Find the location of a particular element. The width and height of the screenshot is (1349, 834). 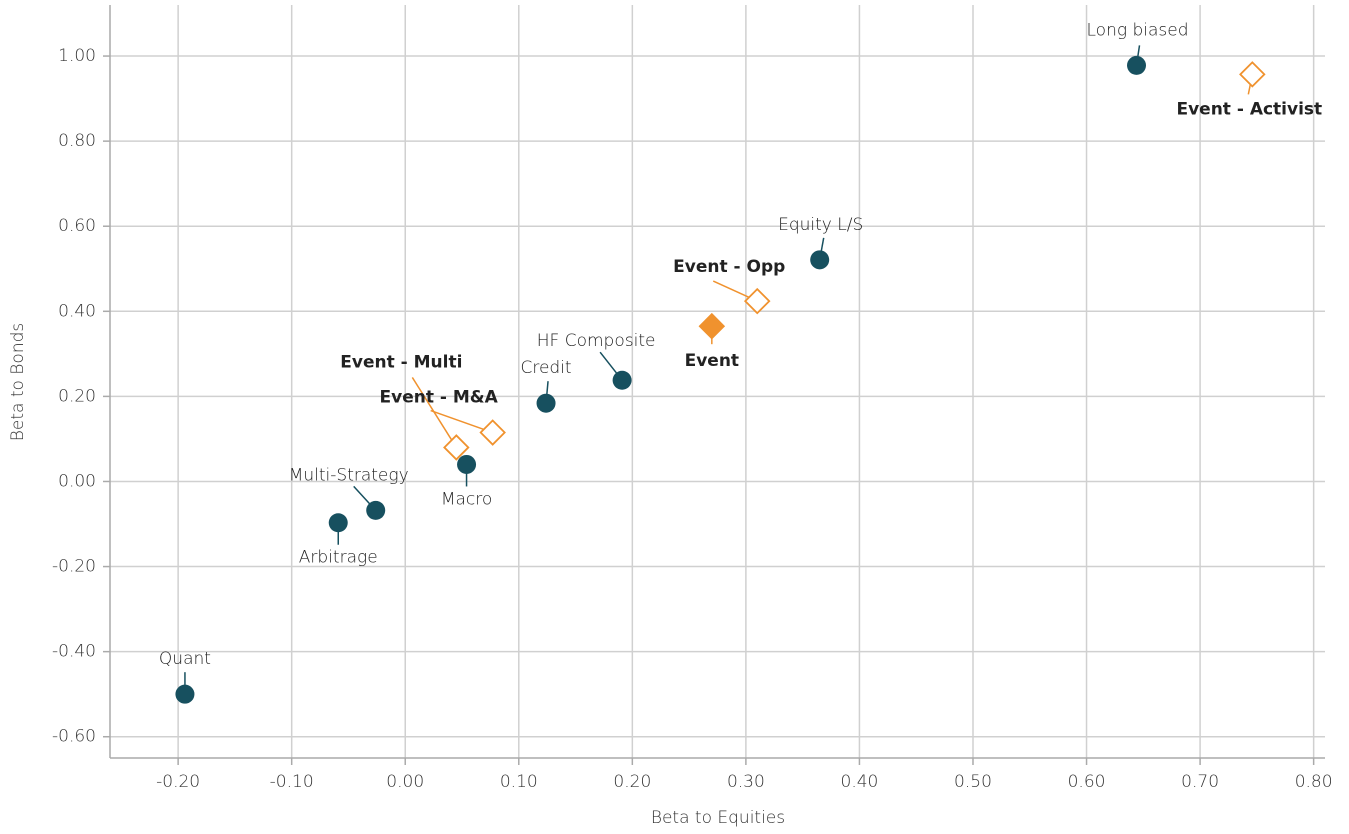

point-label: Event - Multi is located at coordinates (401, 362).